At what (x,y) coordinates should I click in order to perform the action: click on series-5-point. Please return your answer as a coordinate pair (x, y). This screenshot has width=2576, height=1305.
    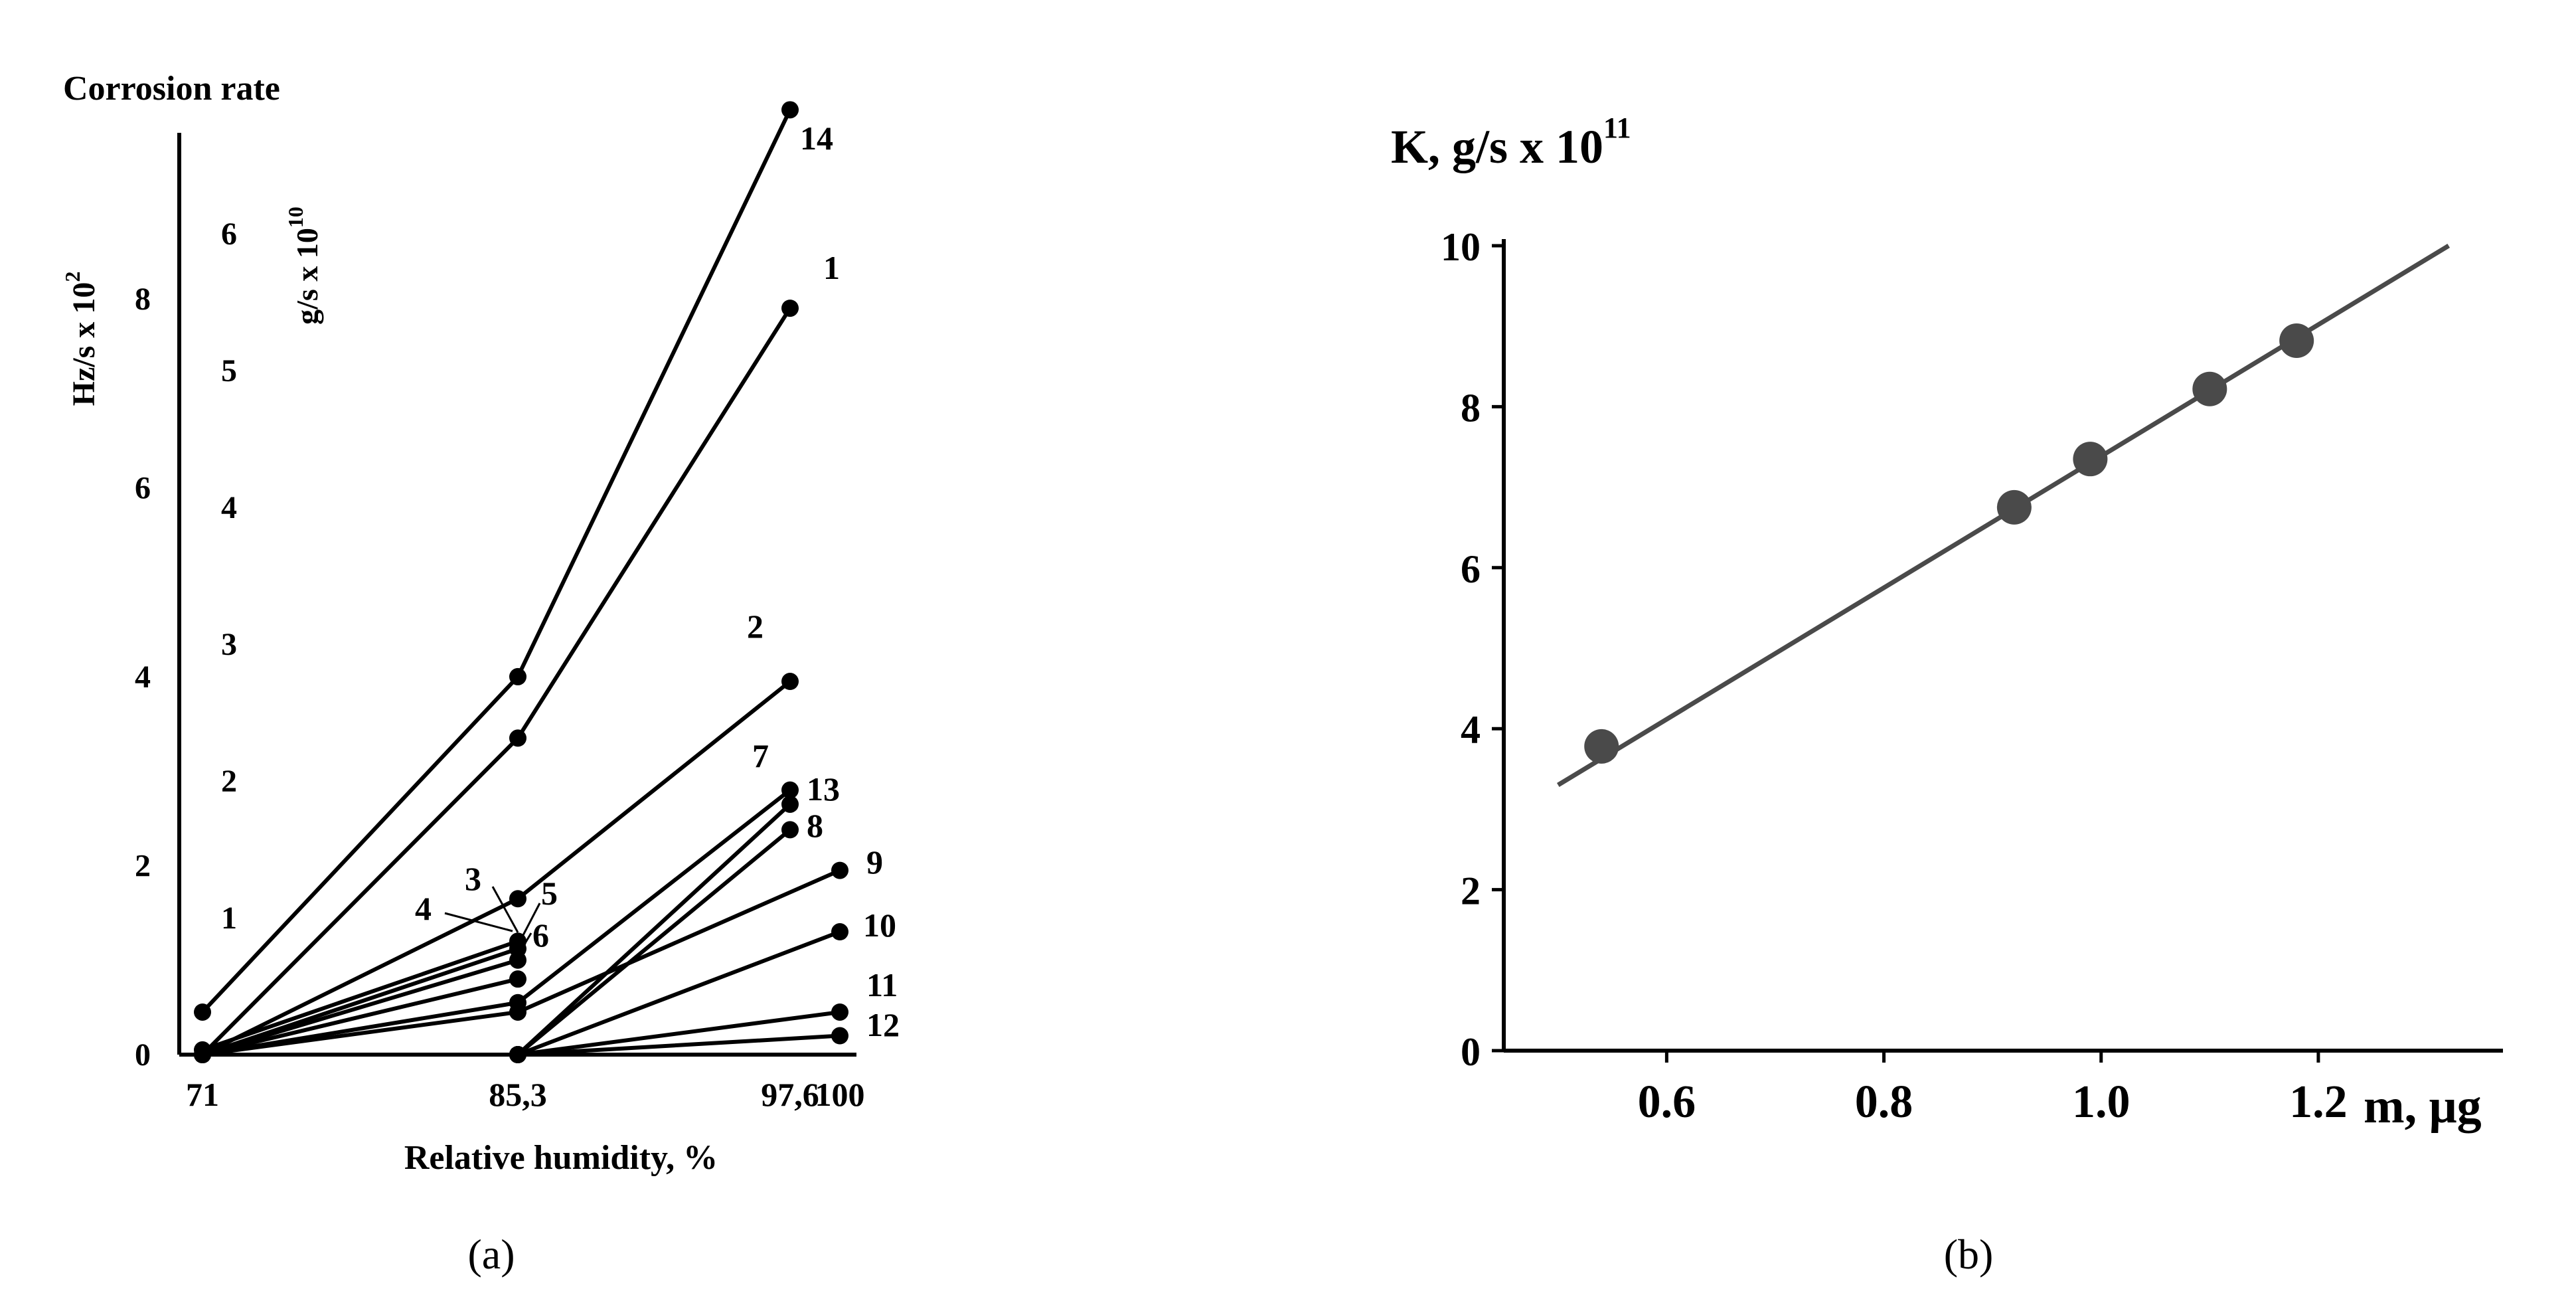
    Looking at the image, I should click on (517, 960).